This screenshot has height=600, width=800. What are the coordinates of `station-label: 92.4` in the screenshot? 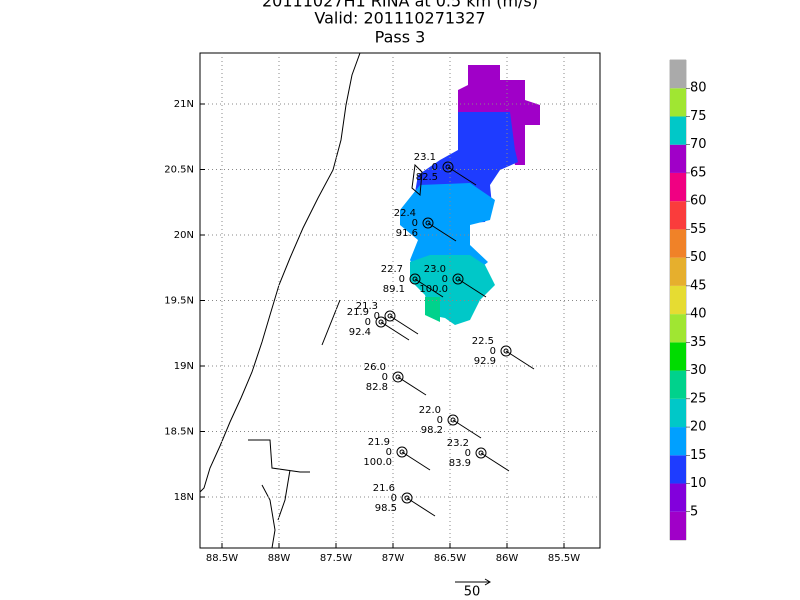 It's located at (360, 332).